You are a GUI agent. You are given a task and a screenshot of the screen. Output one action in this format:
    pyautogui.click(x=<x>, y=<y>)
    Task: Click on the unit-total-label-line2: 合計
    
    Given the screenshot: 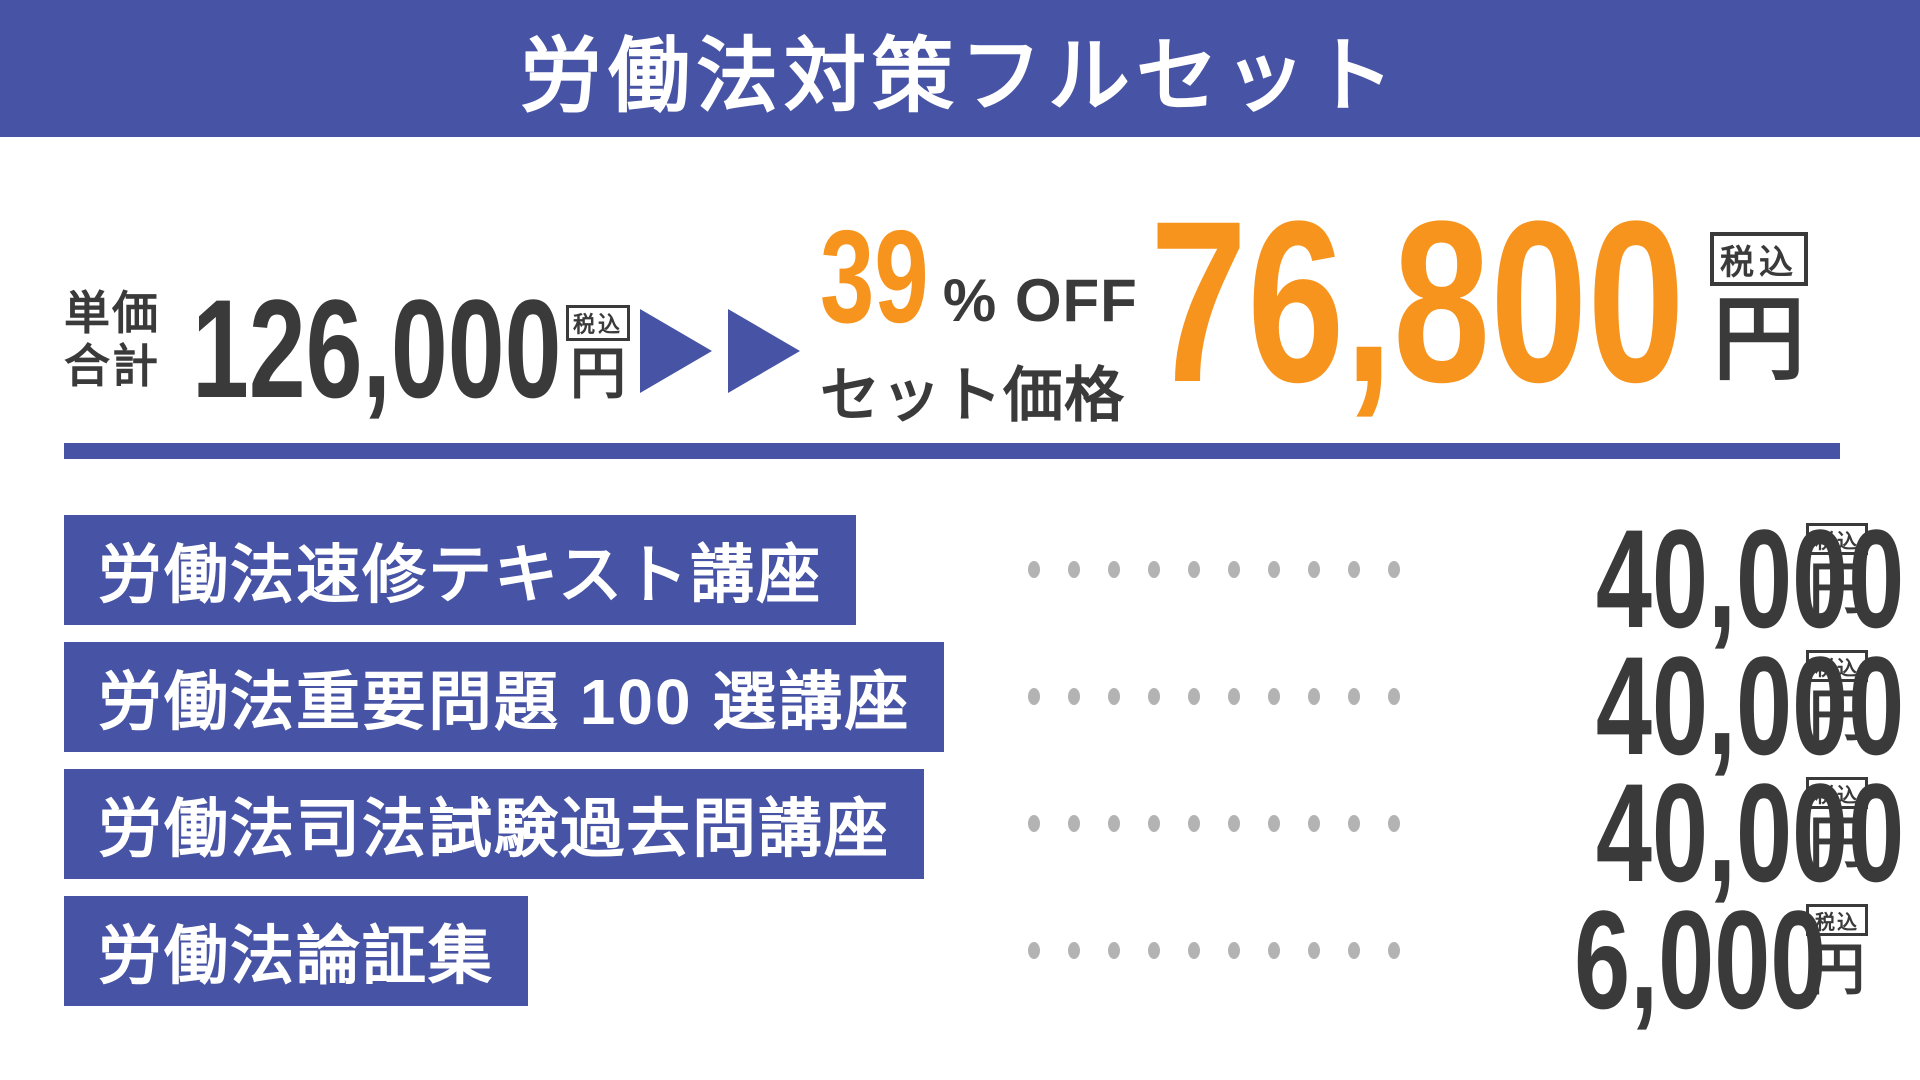 What is the action you would take?
    pyautogui.click(x=112, y=366)
    